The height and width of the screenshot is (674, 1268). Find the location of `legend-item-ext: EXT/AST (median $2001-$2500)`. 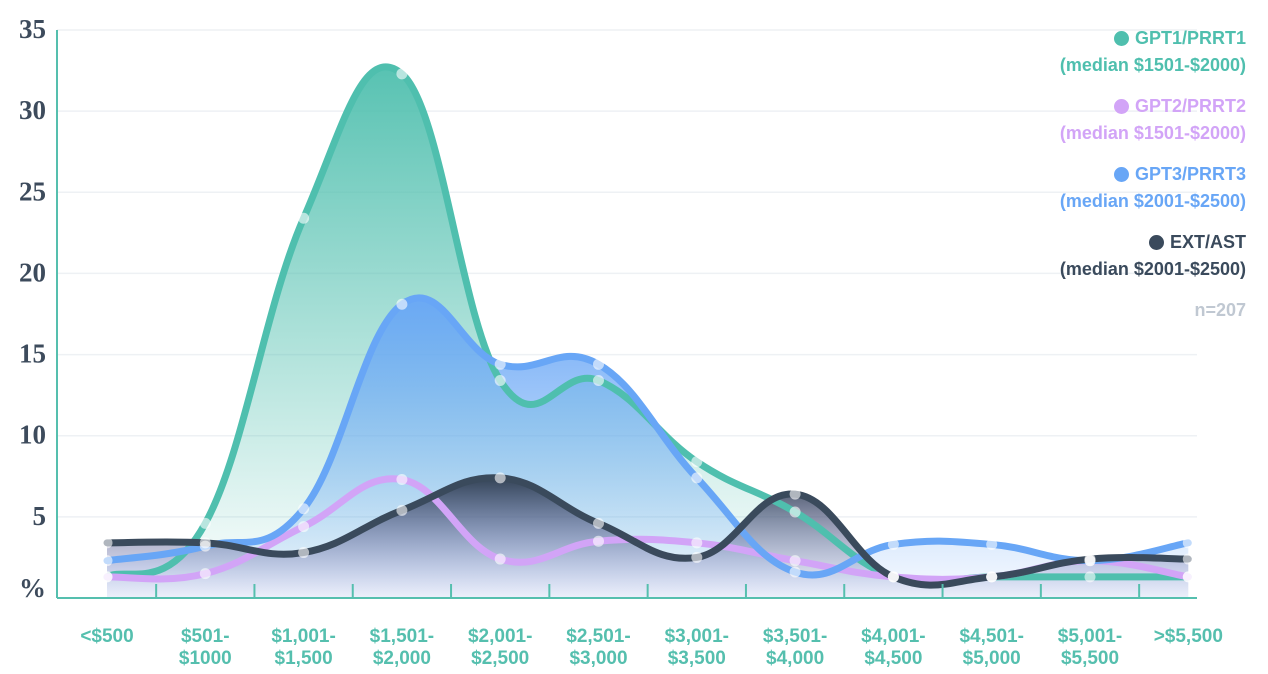

legend-item-ext: EXT/AST (median $2001-$2500) is located at coordinates (1153, 256).